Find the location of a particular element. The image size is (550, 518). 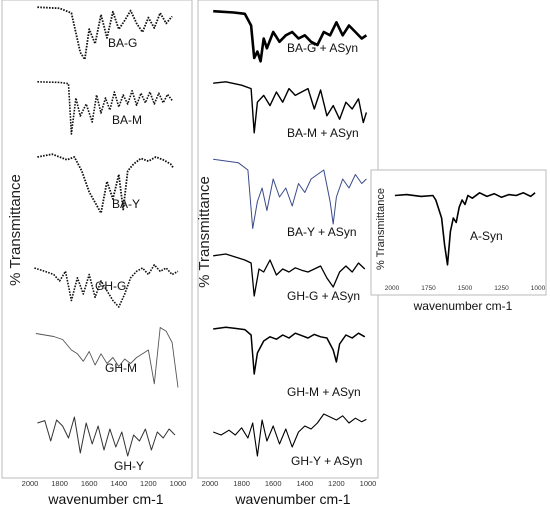

panel-right-frame is located at coordinates (458, 232).